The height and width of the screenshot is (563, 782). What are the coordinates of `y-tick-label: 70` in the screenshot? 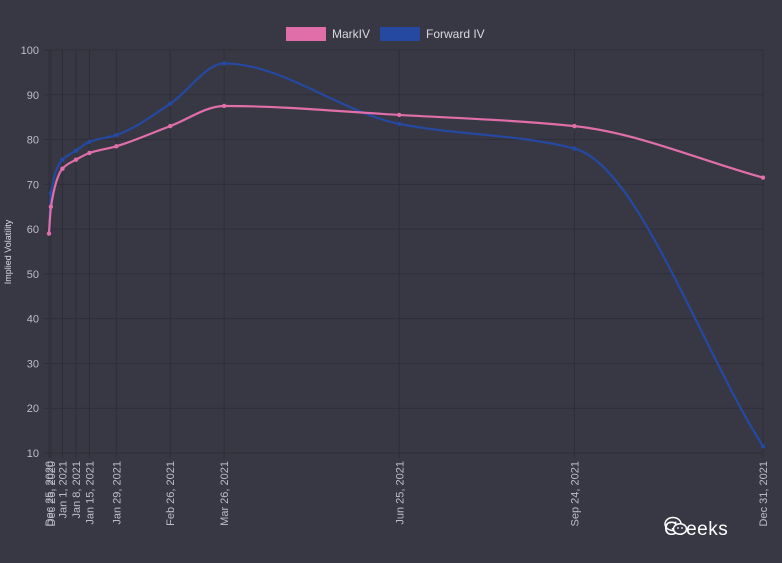 It's located at (33, 185).